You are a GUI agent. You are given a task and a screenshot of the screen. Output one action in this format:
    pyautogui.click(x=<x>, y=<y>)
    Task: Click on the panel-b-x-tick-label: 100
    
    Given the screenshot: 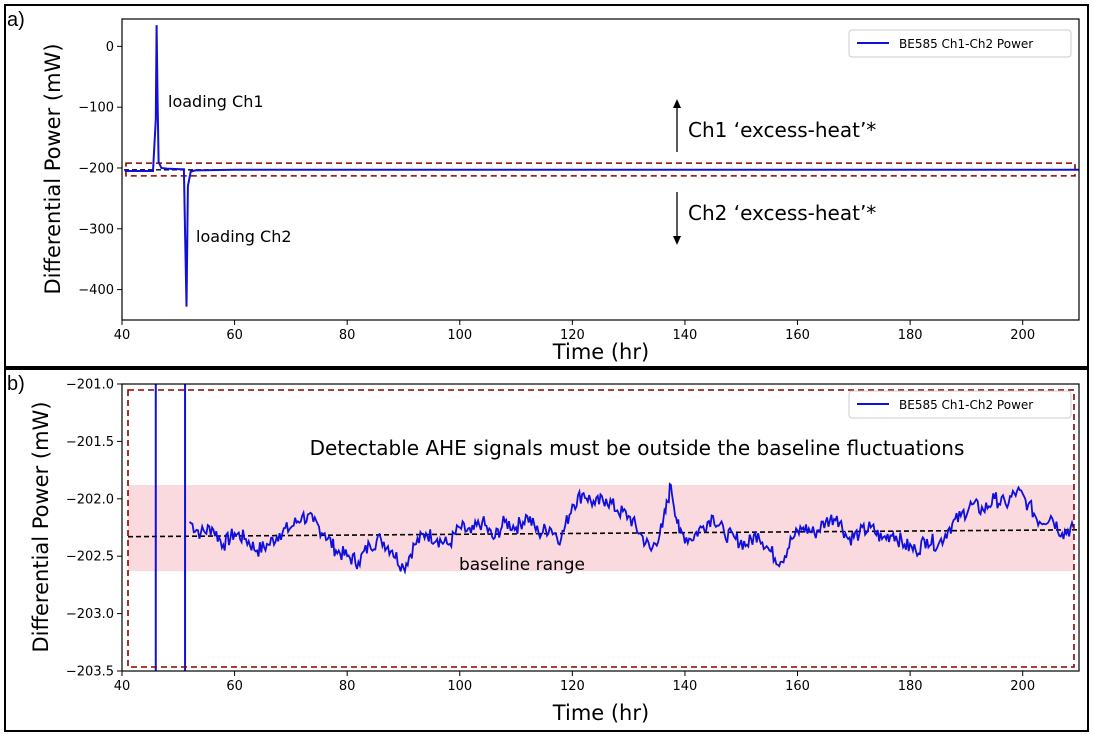 What is the action you would take?
    pyautogui.click(x=459, y=686)
    